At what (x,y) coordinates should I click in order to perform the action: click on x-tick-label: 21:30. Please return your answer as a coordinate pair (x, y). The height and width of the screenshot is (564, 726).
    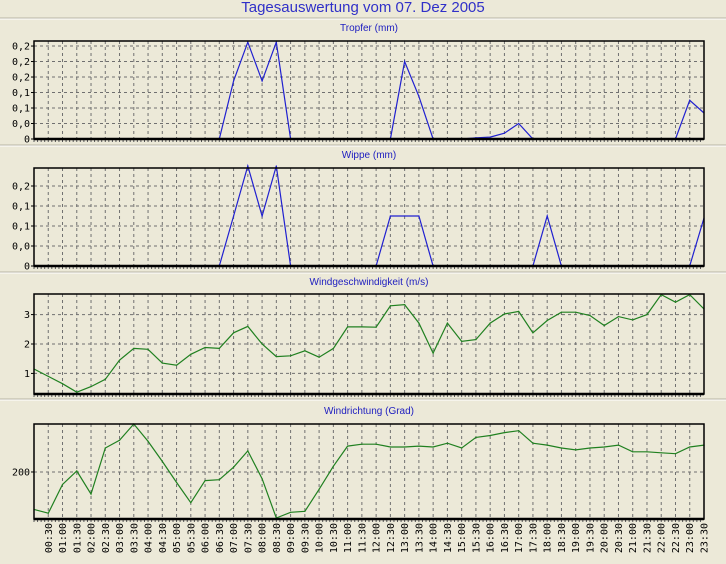
    Looking at the image, I should click on (647, 538).